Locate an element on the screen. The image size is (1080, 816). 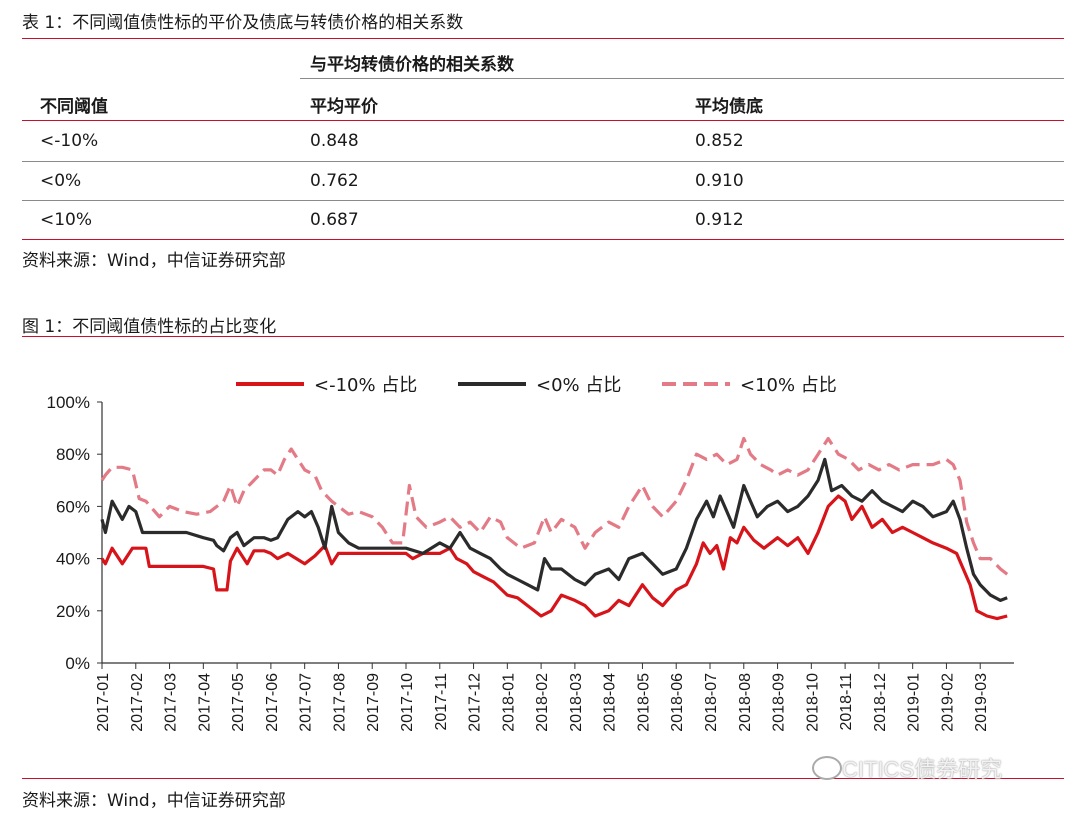
wechat-icon is located at coordinates (827, 768).